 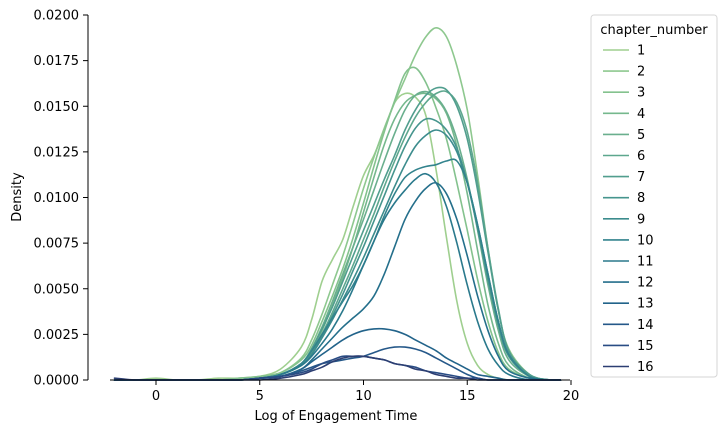 What do you see at coordinates (654, 196) in the screenshot?
I see `legend-frame` at bounding box center [654, 196].